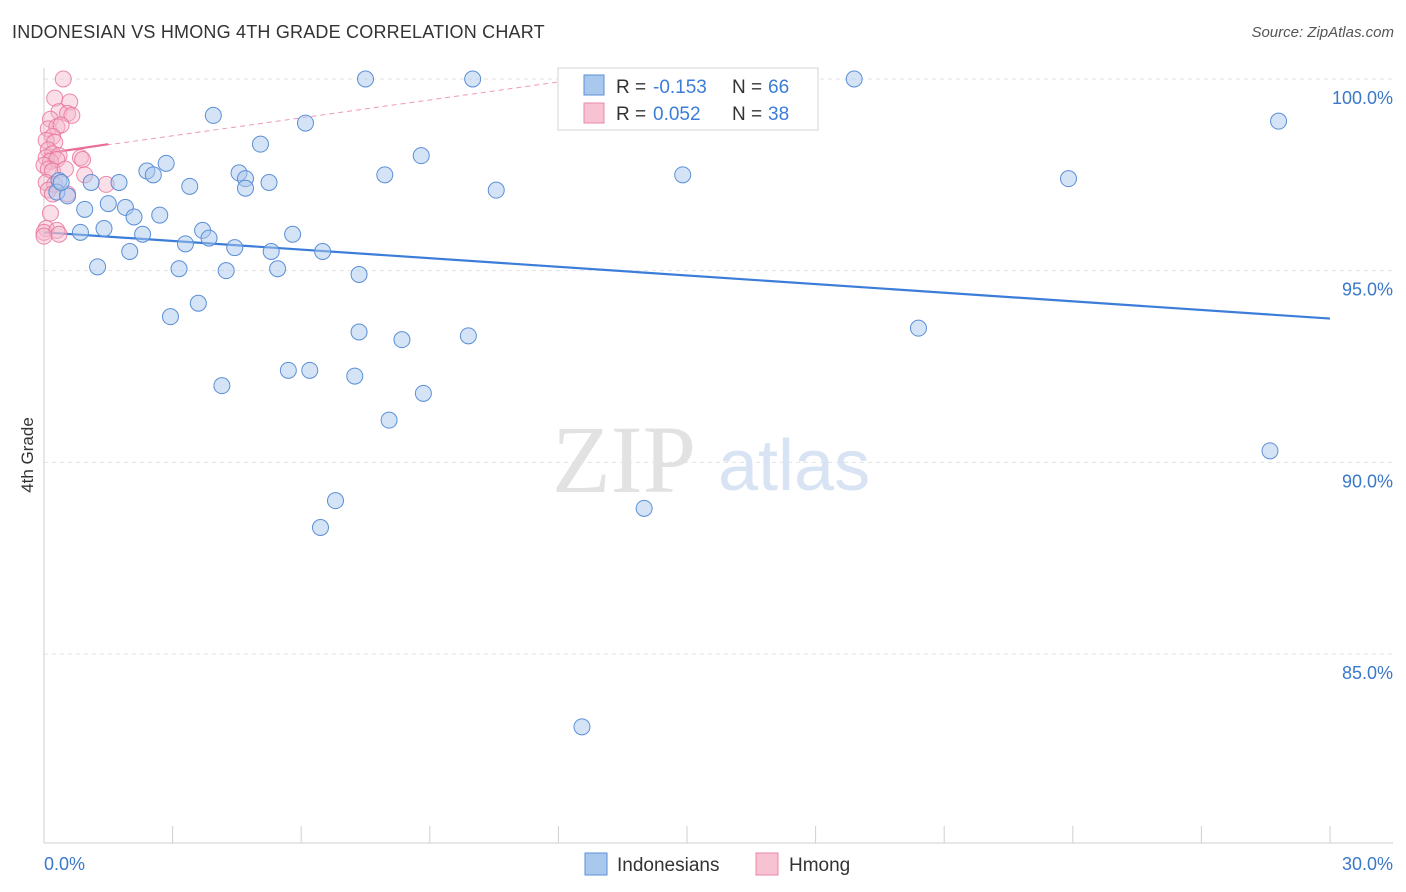 The width and height of the screenshot is (1406, 892). What do you see at coordinates (624, 459) in the screenshot?
I see `watermark-zip: ZIP` at bounding box center [624, 459].